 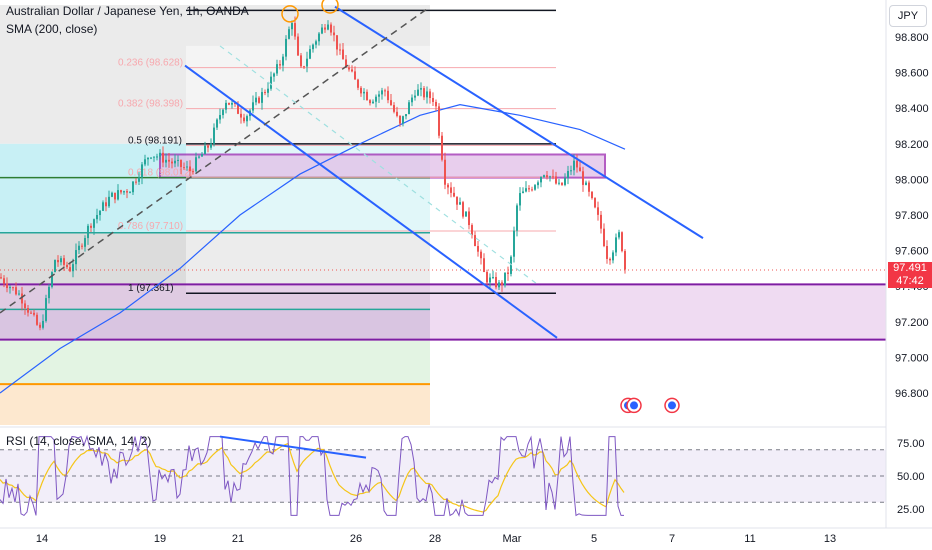 I want to click on fib-label: 1 (97.361), so click(x=151, y=288).